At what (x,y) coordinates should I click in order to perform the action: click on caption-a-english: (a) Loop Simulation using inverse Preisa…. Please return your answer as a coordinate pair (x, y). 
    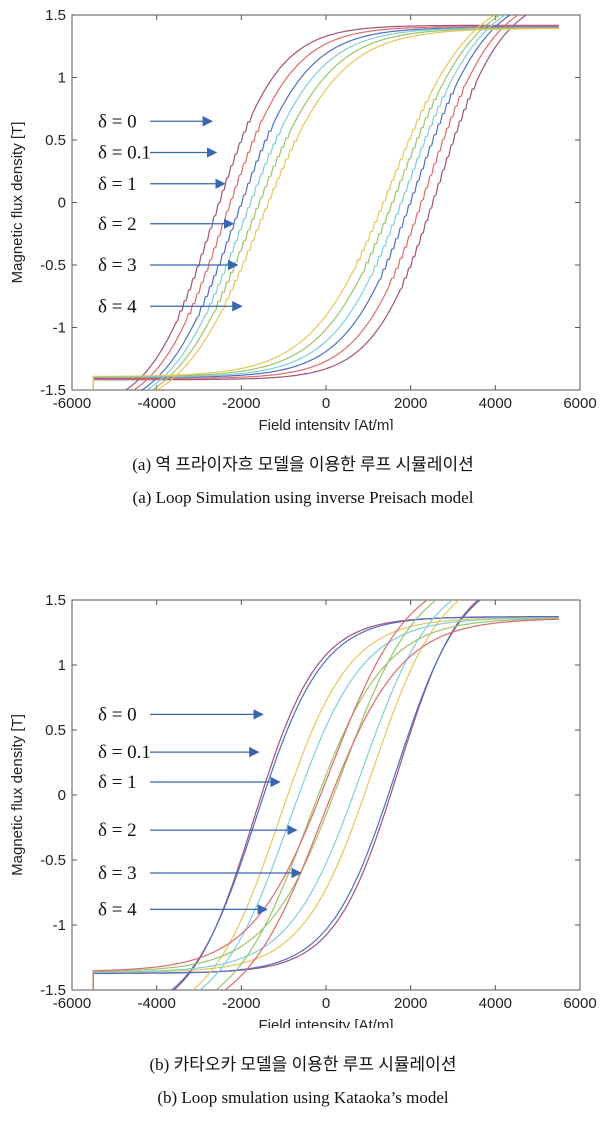
    Looking at the image, I should click on (303, 497).